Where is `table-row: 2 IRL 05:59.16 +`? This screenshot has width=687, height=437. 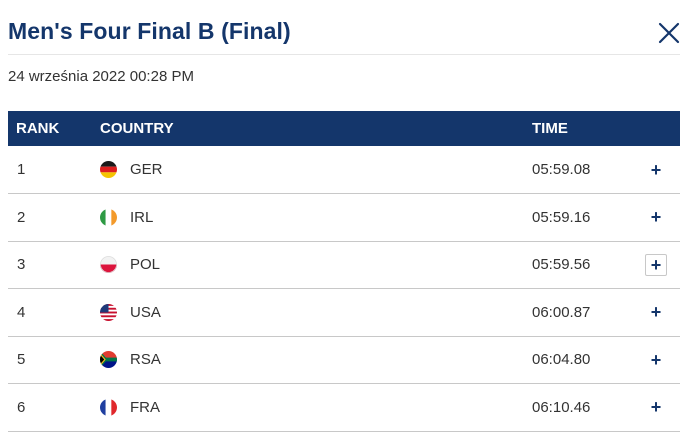 table-row: 2 IRL 05:59.16 + is located at coordinates (344, 218).